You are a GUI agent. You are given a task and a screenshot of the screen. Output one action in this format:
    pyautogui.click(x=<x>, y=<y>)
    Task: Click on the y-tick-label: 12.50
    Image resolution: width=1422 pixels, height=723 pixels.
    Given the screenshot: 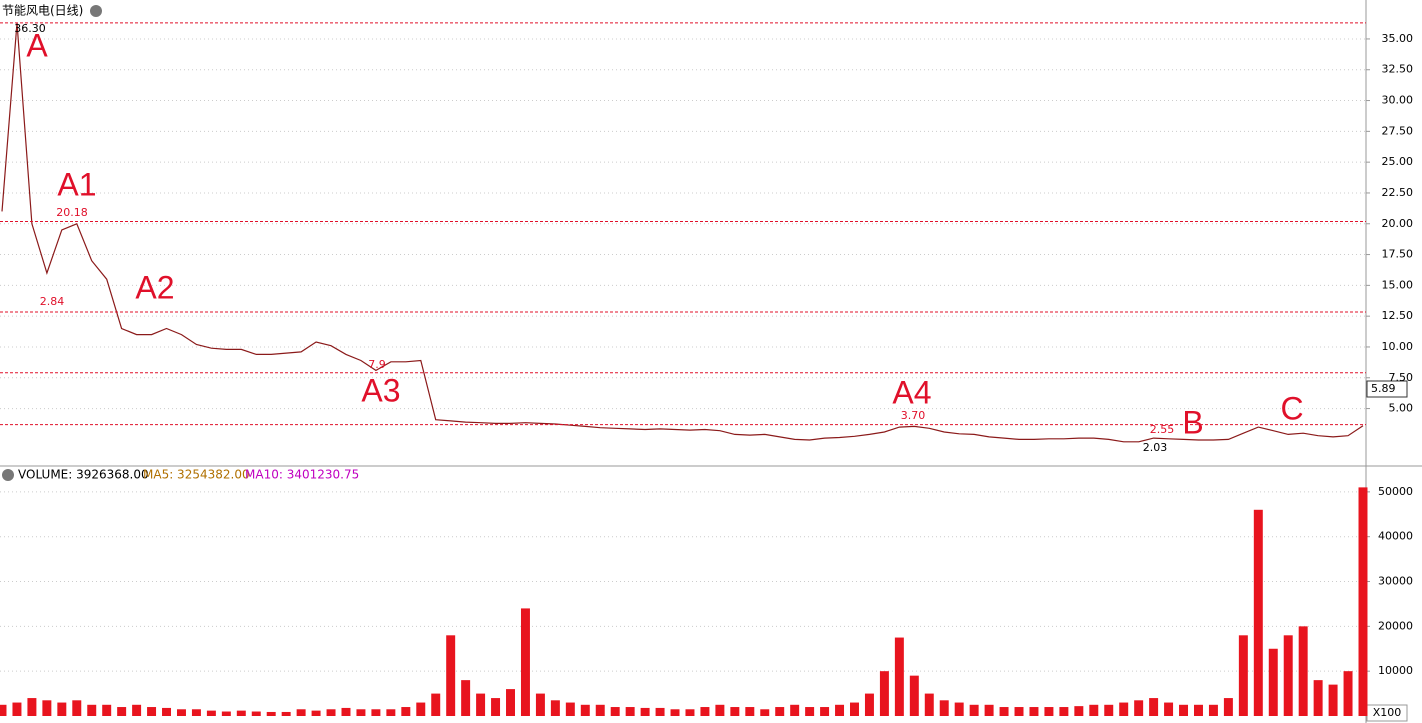 What is the action you would take?
    pyautogui.click(x=1398, y=315)
    